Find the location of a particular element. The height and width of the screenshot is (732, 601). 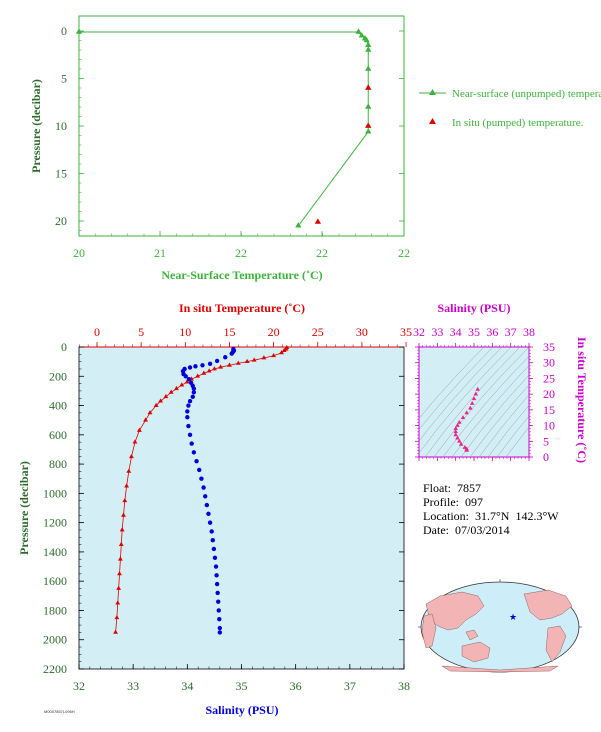

legend-green-label: Near-surface (unpumped) temperature. is located at coordinates (526, 94).